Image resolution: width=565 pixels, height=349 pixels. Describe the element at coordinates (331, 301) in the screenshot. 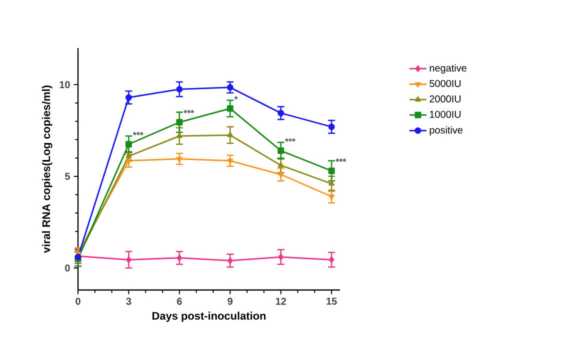

I see `x-tick-label: 15` at that location.